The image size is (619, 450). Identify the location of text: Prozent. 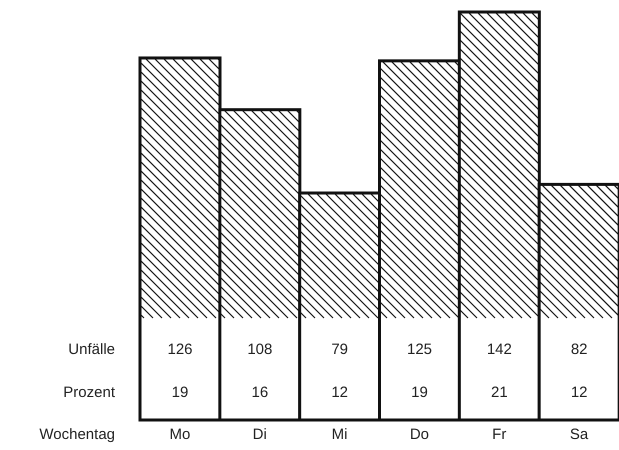
(89, 392).